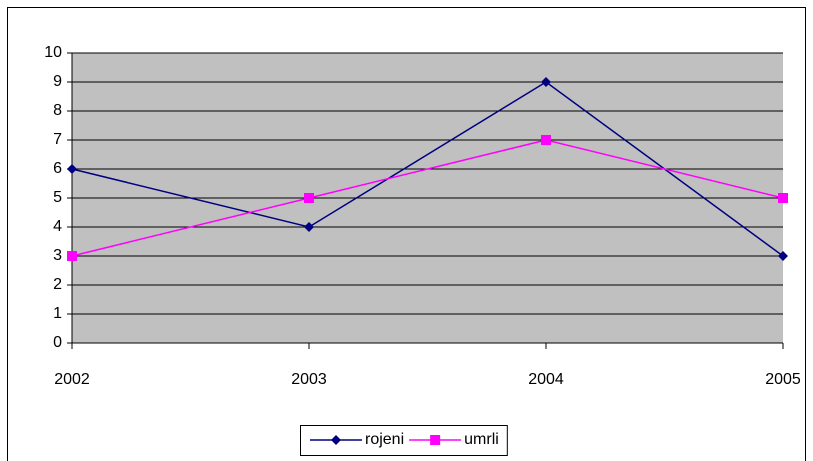 The height and width of the screenshot is (461, 813). What do you see at coordinates (57, 255) in the screenshot?
I see `y-tick-label: 3` at bounding box center [57, 255].